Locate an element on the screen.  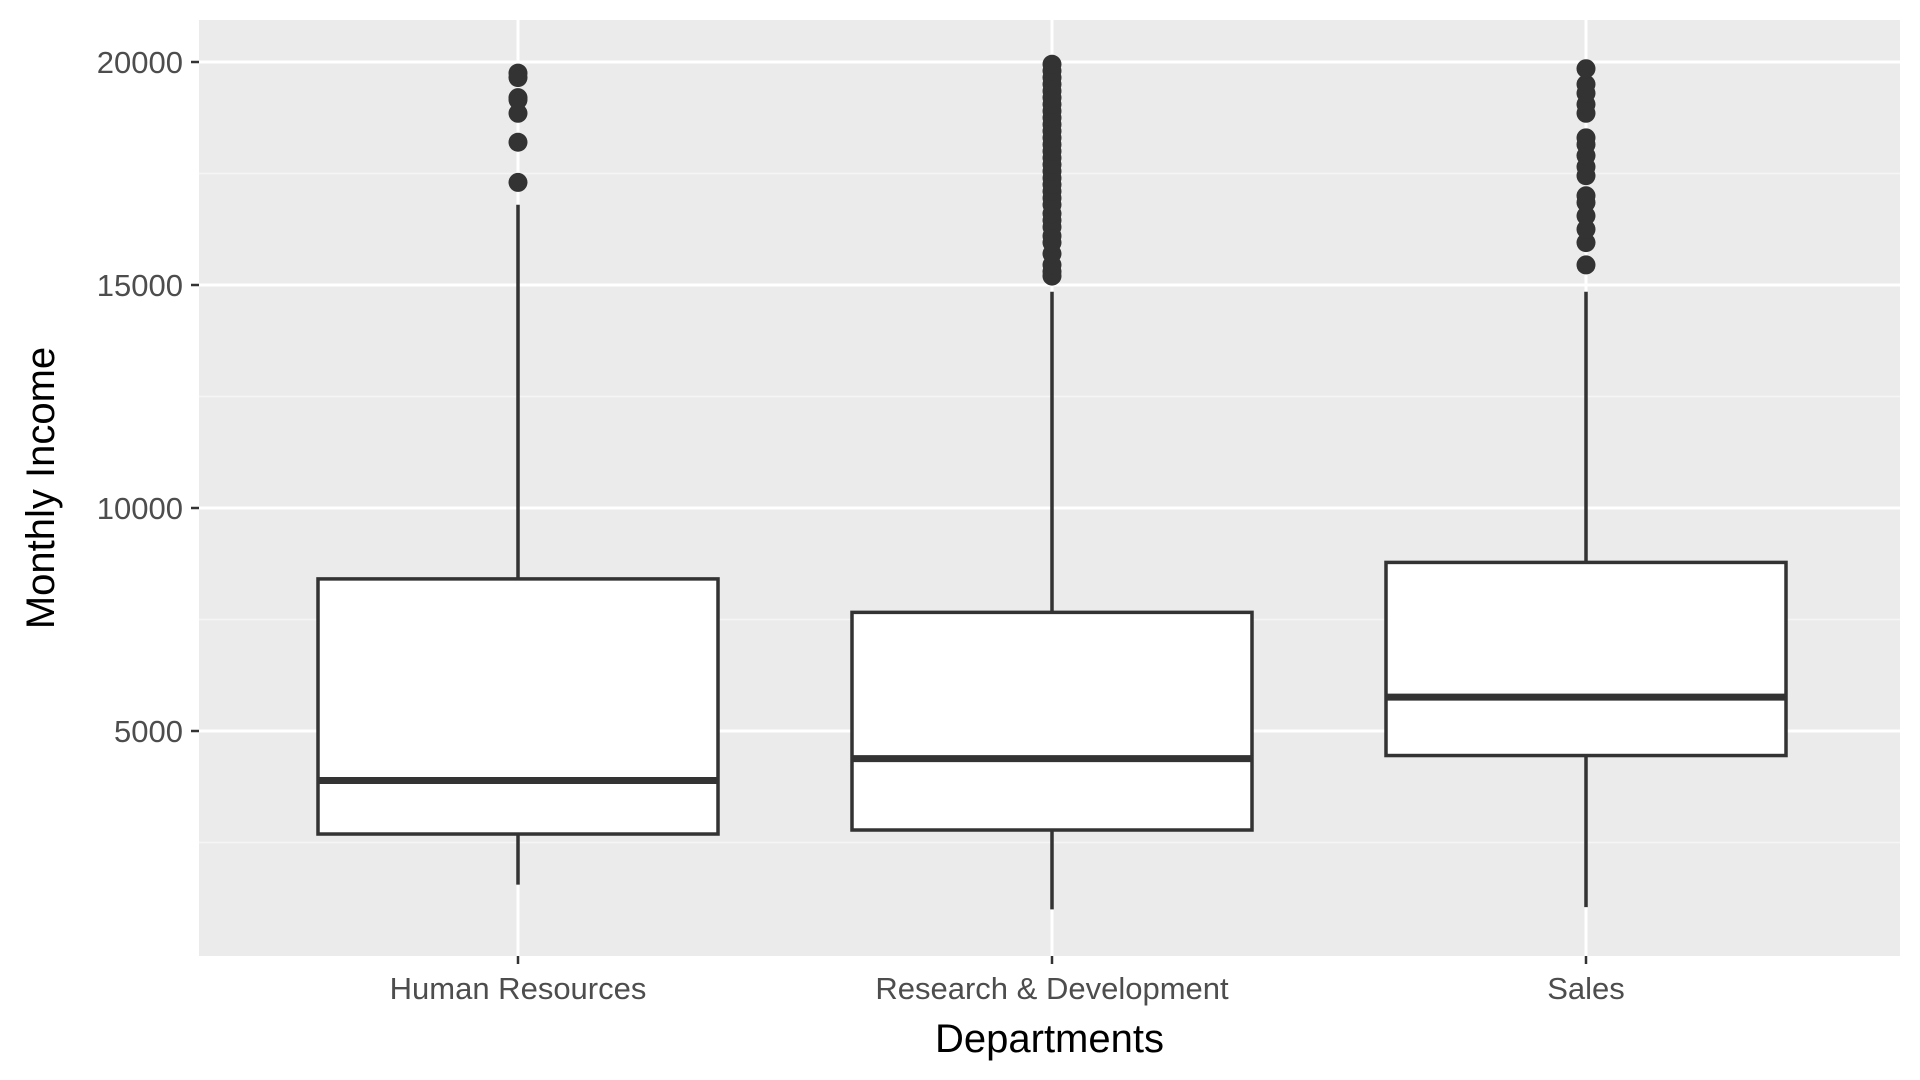
y-tick-label: 20000 is located at coordinates (140, 62).